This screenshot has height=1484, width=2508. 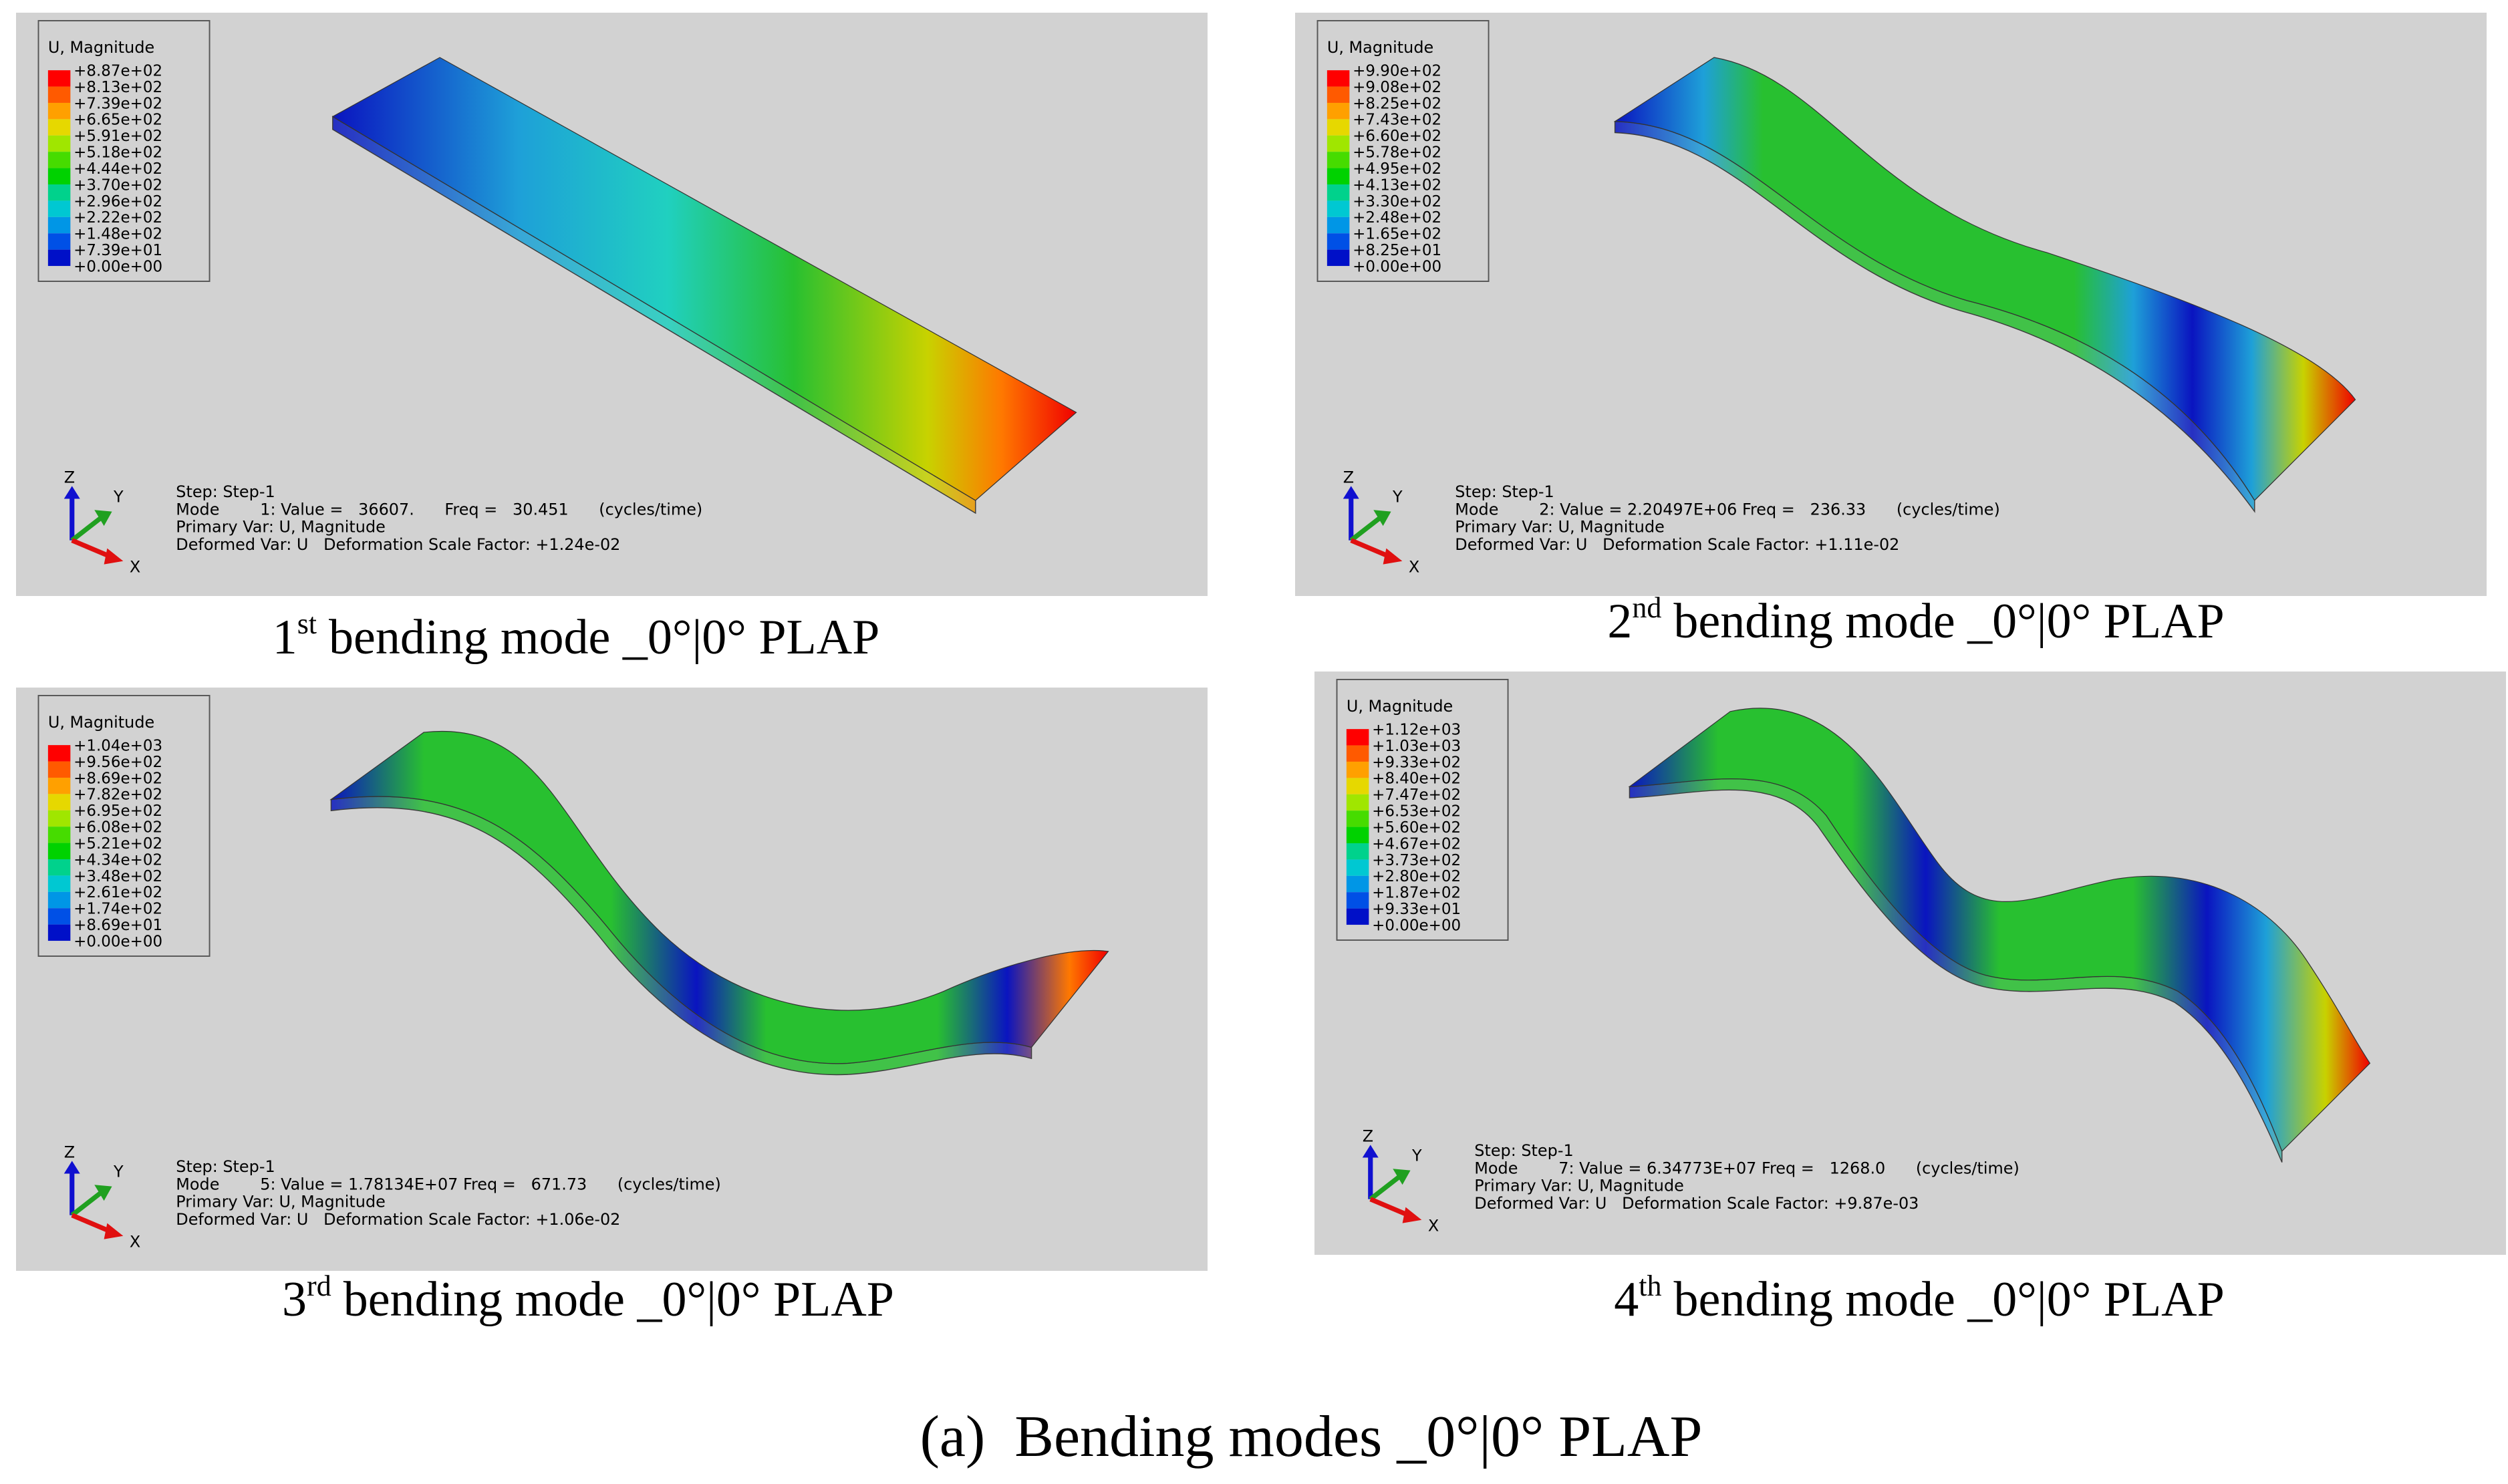 I want to click on caption-suffix: rd, so click(x=319, y=1286).